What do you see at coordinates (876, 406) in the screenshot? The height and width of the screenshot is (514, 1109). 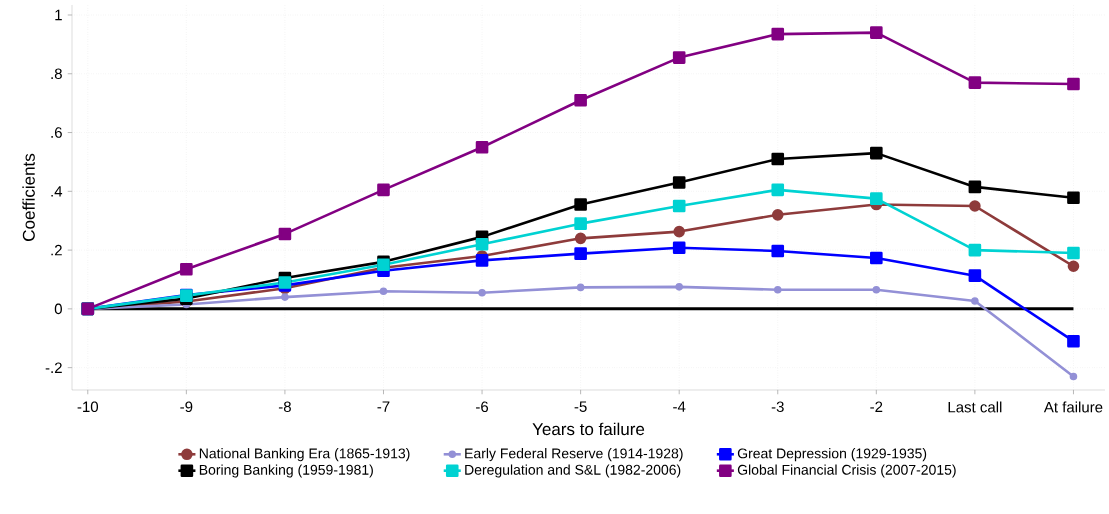 I see `x-tick-label: -2` at bounding box center [876, 406].